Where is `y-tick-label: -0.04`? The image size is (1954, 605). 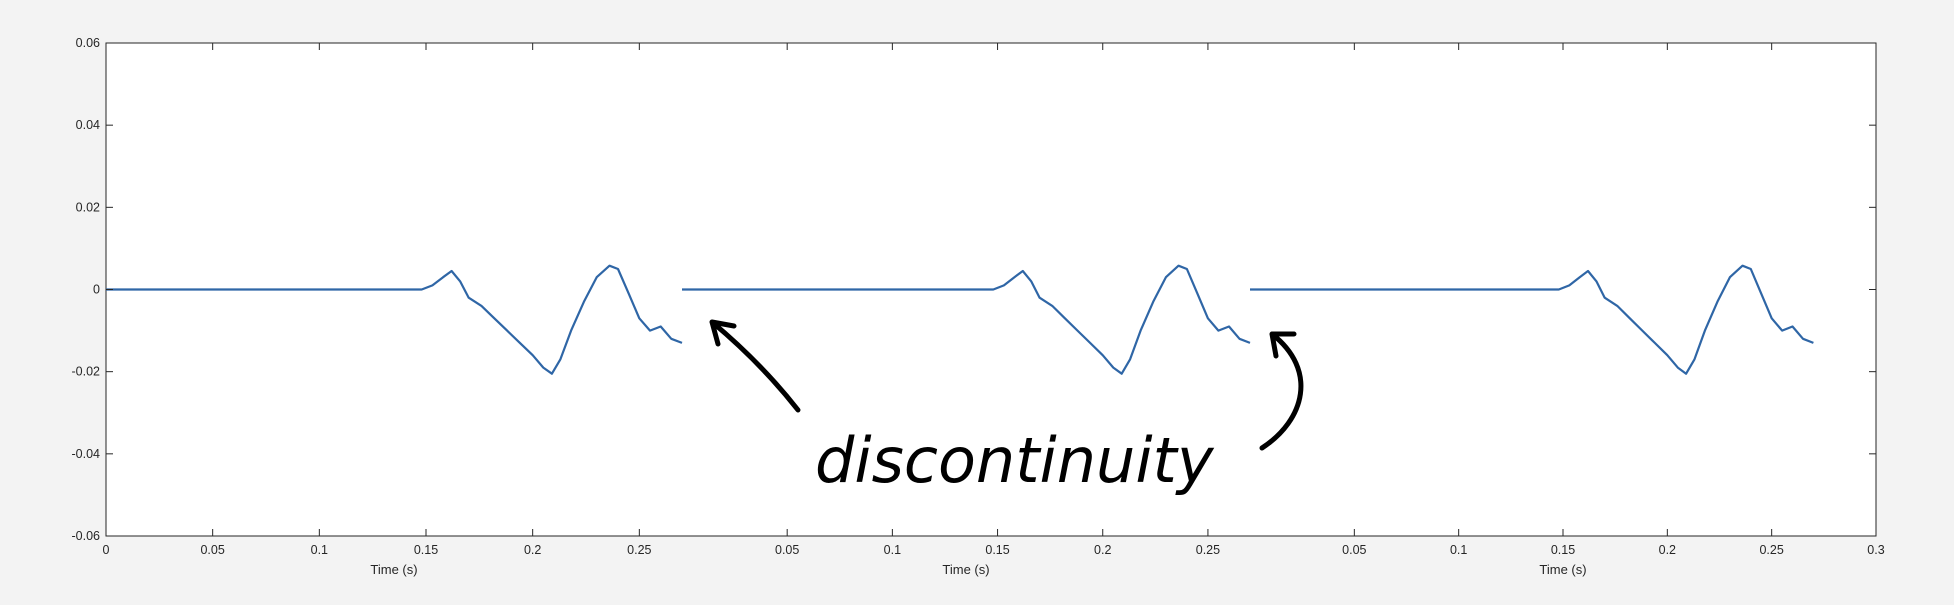 y-tick-label: -0.04 is located at coordinates (86, 454).